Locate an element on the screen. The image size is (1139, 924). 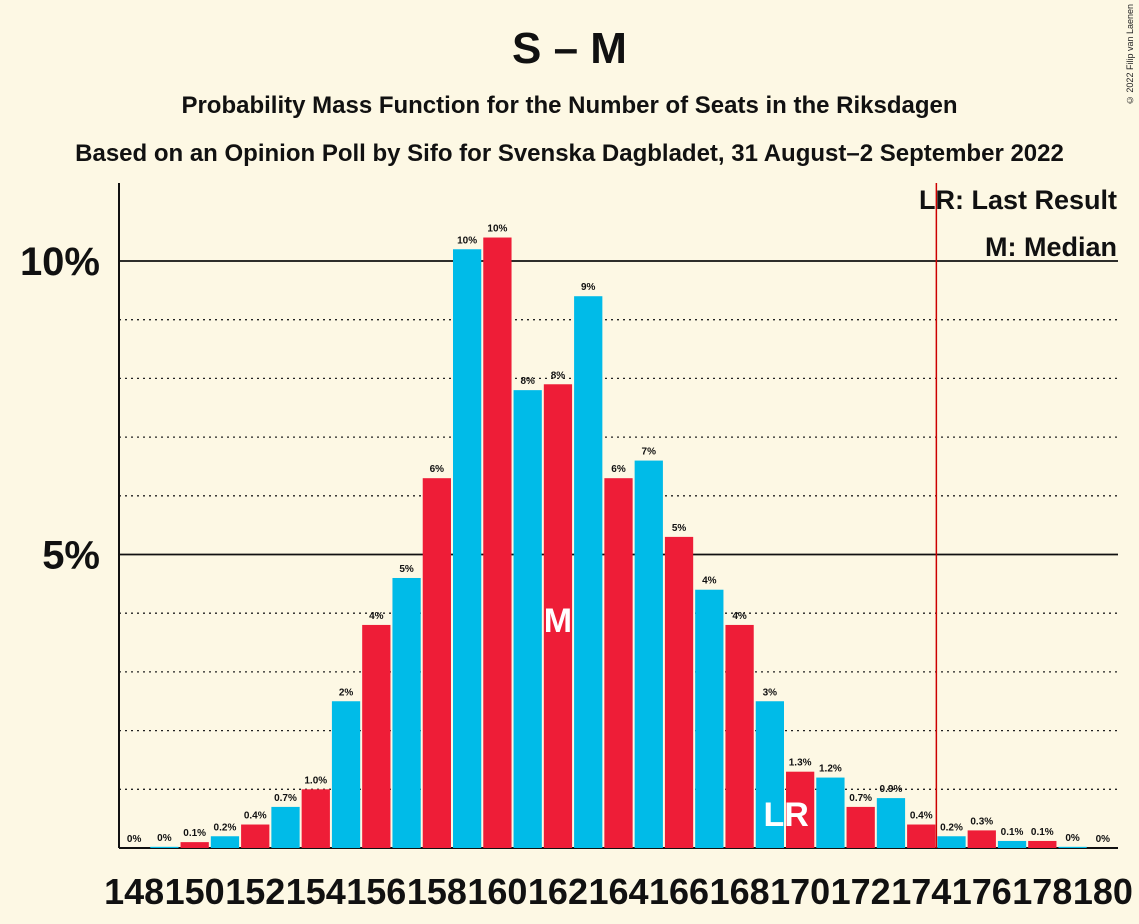
x-tick-label: 160 is located at coordinates (497, 891).